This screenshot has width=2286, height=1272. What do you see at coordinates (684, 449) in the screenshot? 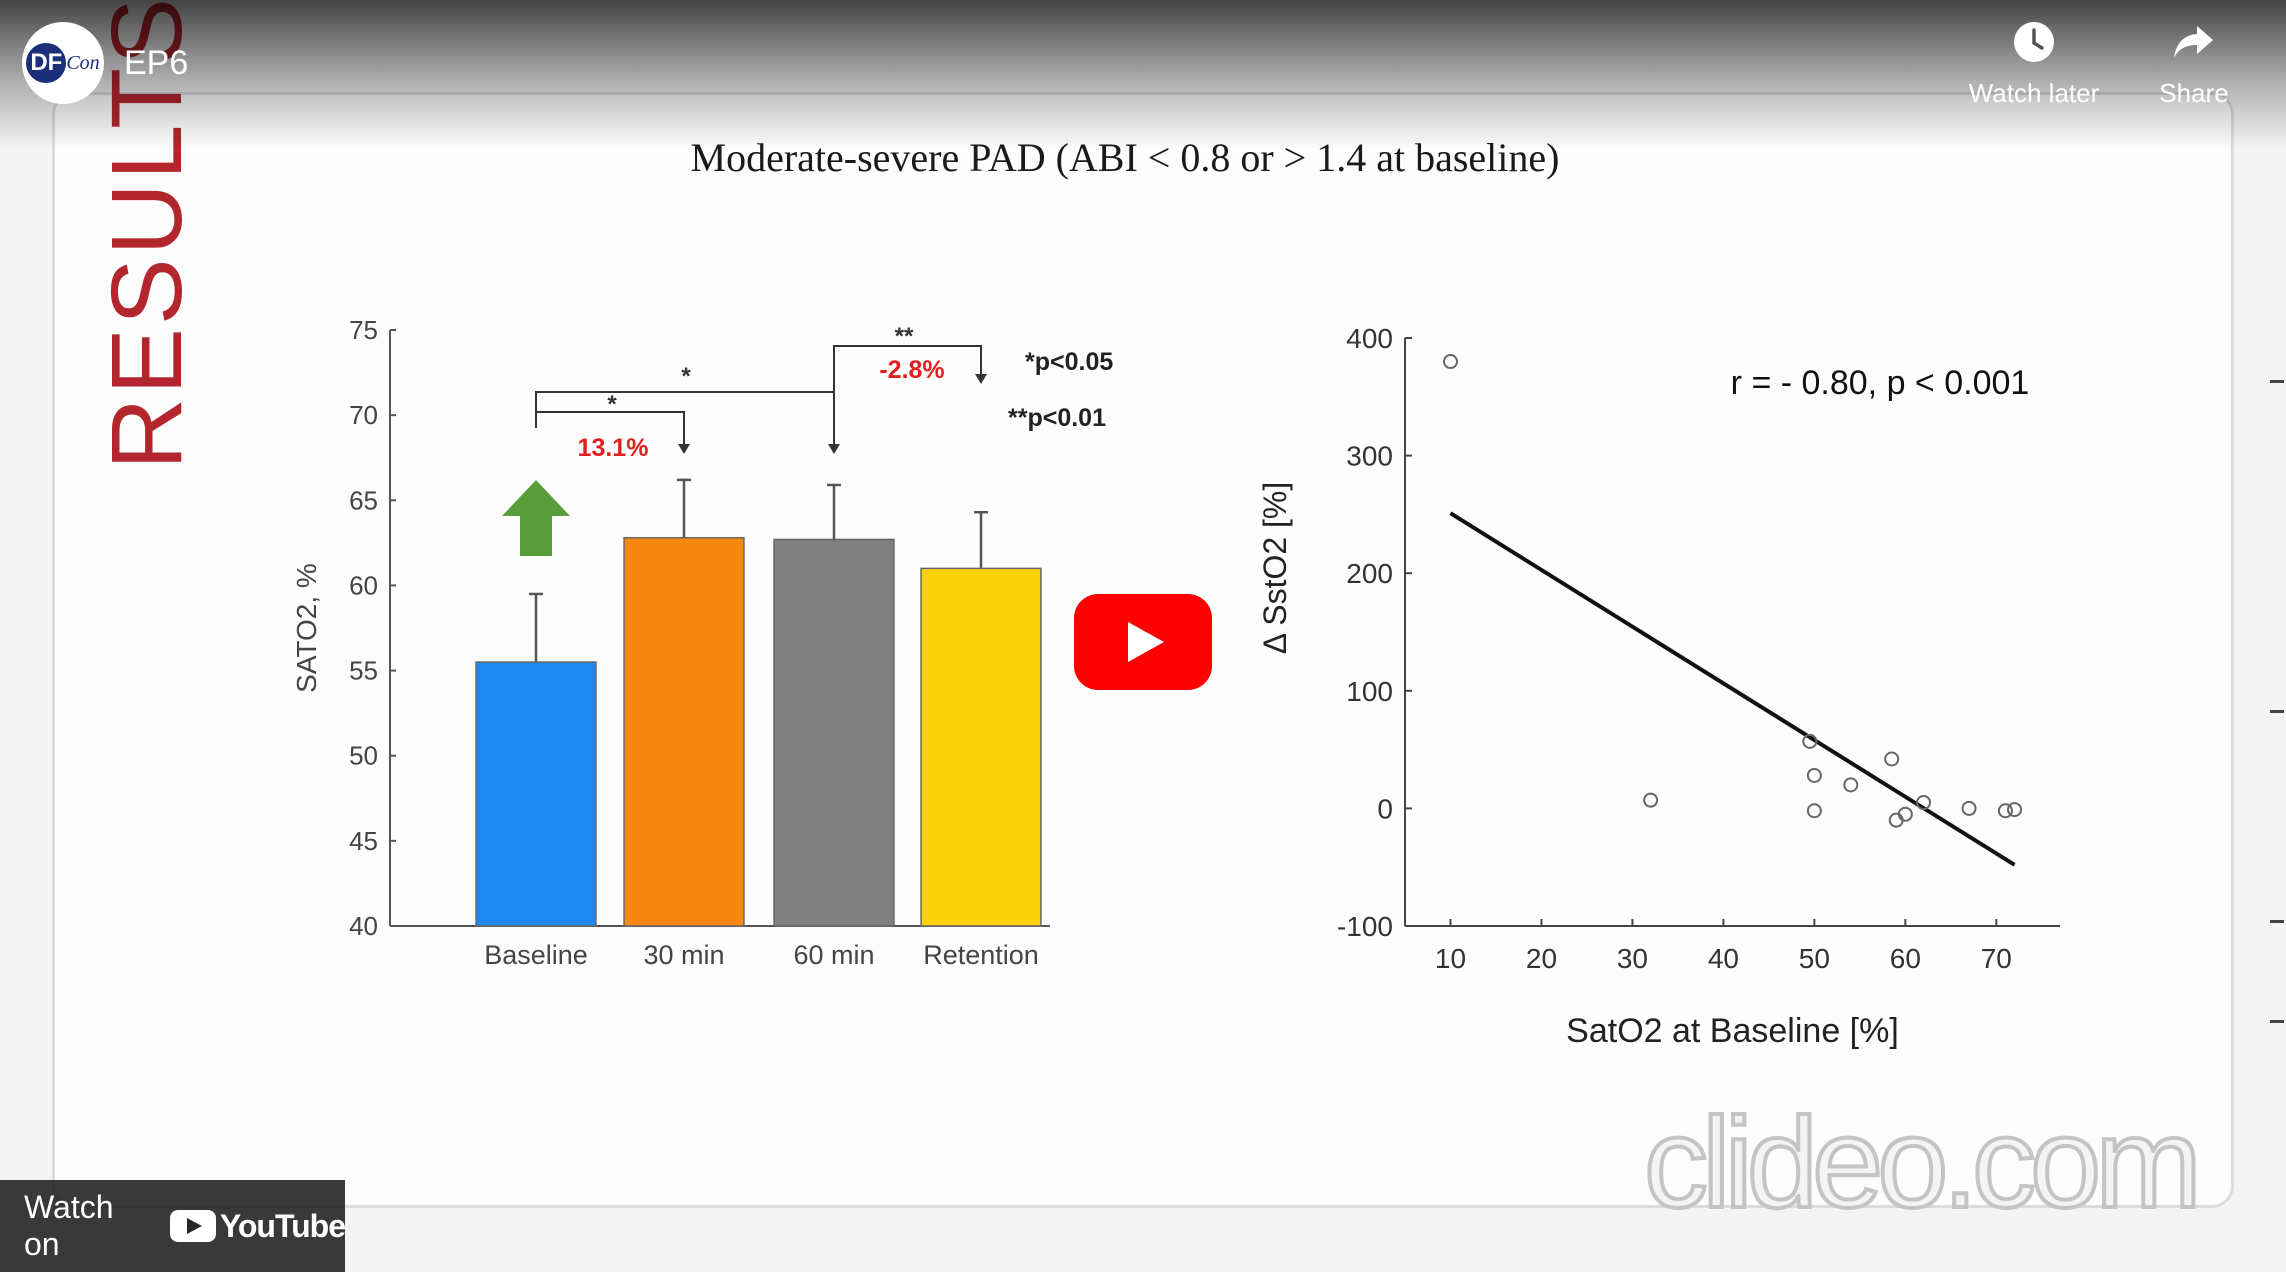
I see `bracket-arrow-30min` at bounding box center [684, 449].